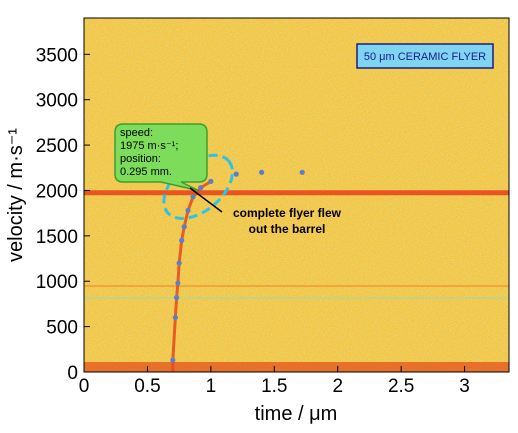 This screenshot has width=518, height=433. What do you see at coordinates (16, 195) in the screenshot?
I see `y-axis-label: velocity / m·s⁻¹` at bounding box center [16, 195].